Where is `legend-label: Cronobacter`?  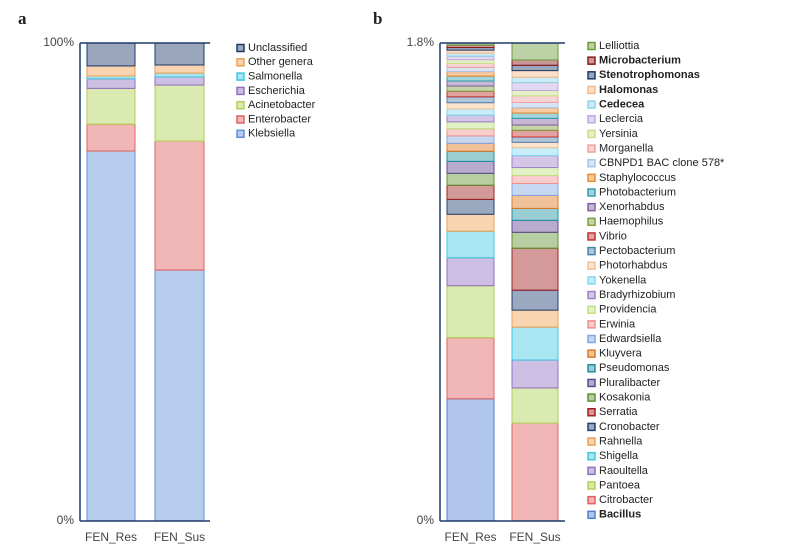
legend-label: Cronobacter is located at coordinates (629, 427).